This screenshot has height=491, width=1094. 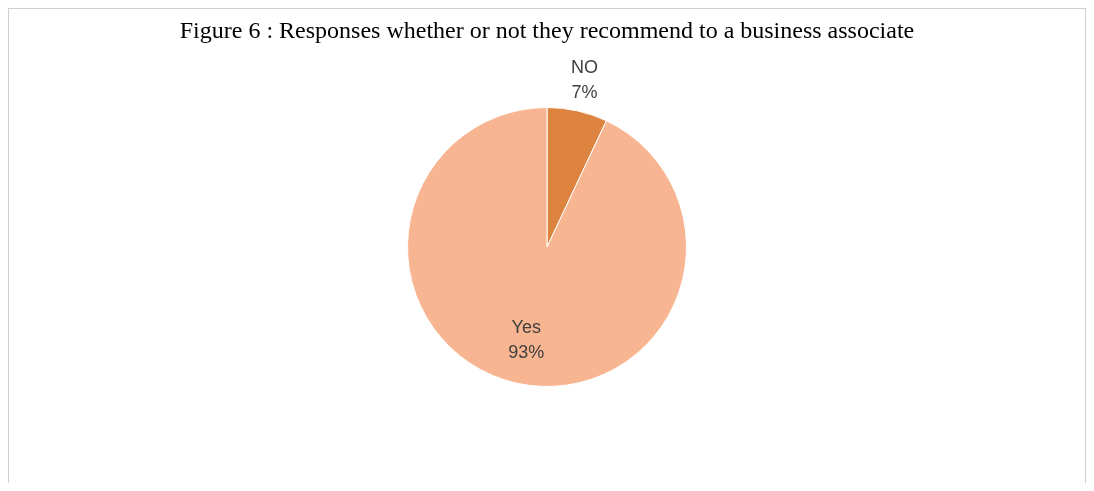 I want to click on data-label: 7%, so click(x=584, y=91).